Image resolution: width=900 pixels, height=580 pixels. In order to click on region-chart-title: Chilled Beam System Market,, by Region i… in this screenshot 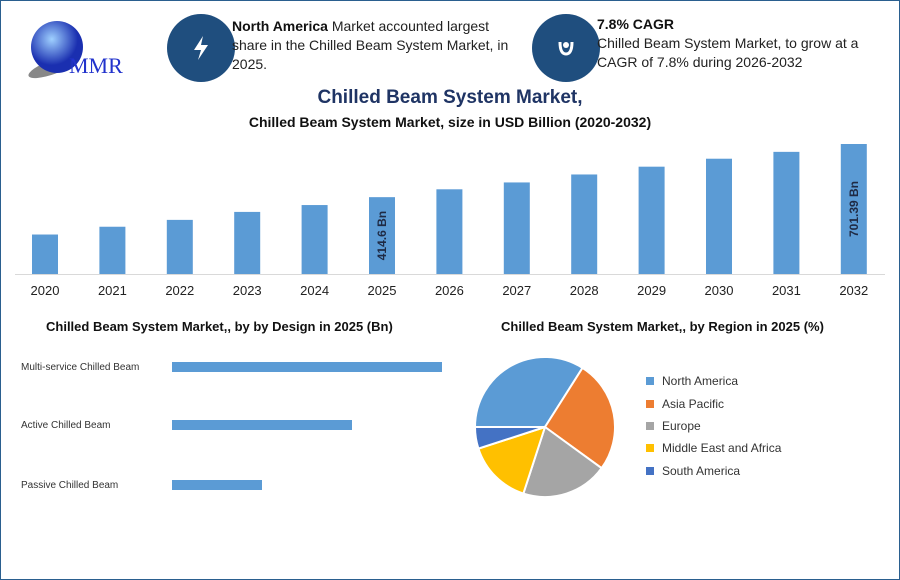, I will do `click(662, 326)`.